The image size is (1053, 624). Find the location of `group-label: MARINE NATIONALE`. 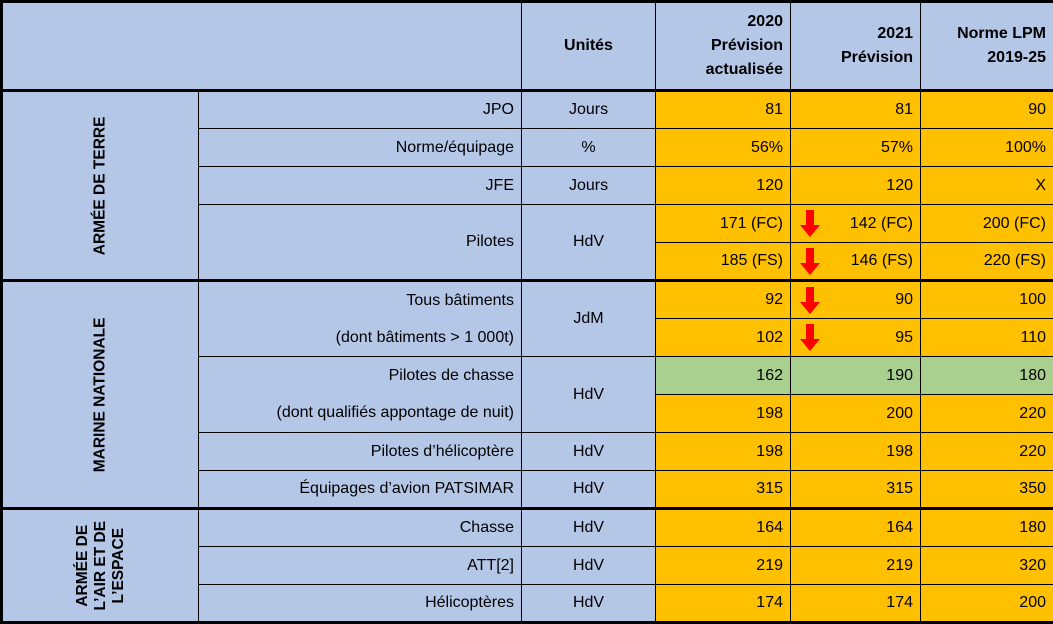

group-label: MARINE NATIONALE is located at coordinates (101, 394).